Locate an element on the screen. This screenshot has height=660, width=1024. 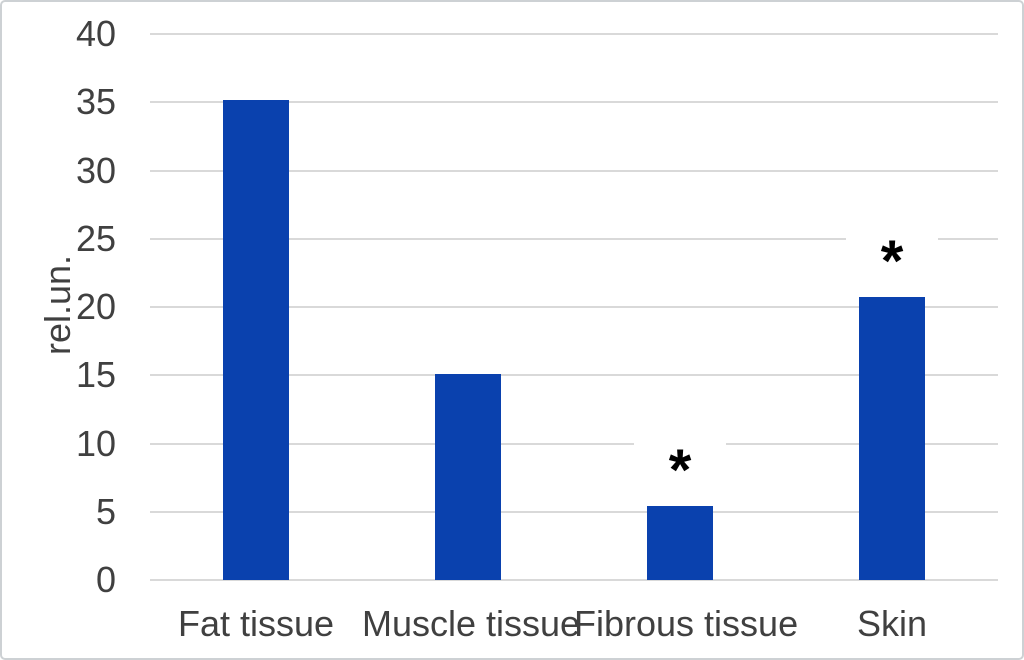
bar-fibrous-tissue is located at coordinates (680, 543).